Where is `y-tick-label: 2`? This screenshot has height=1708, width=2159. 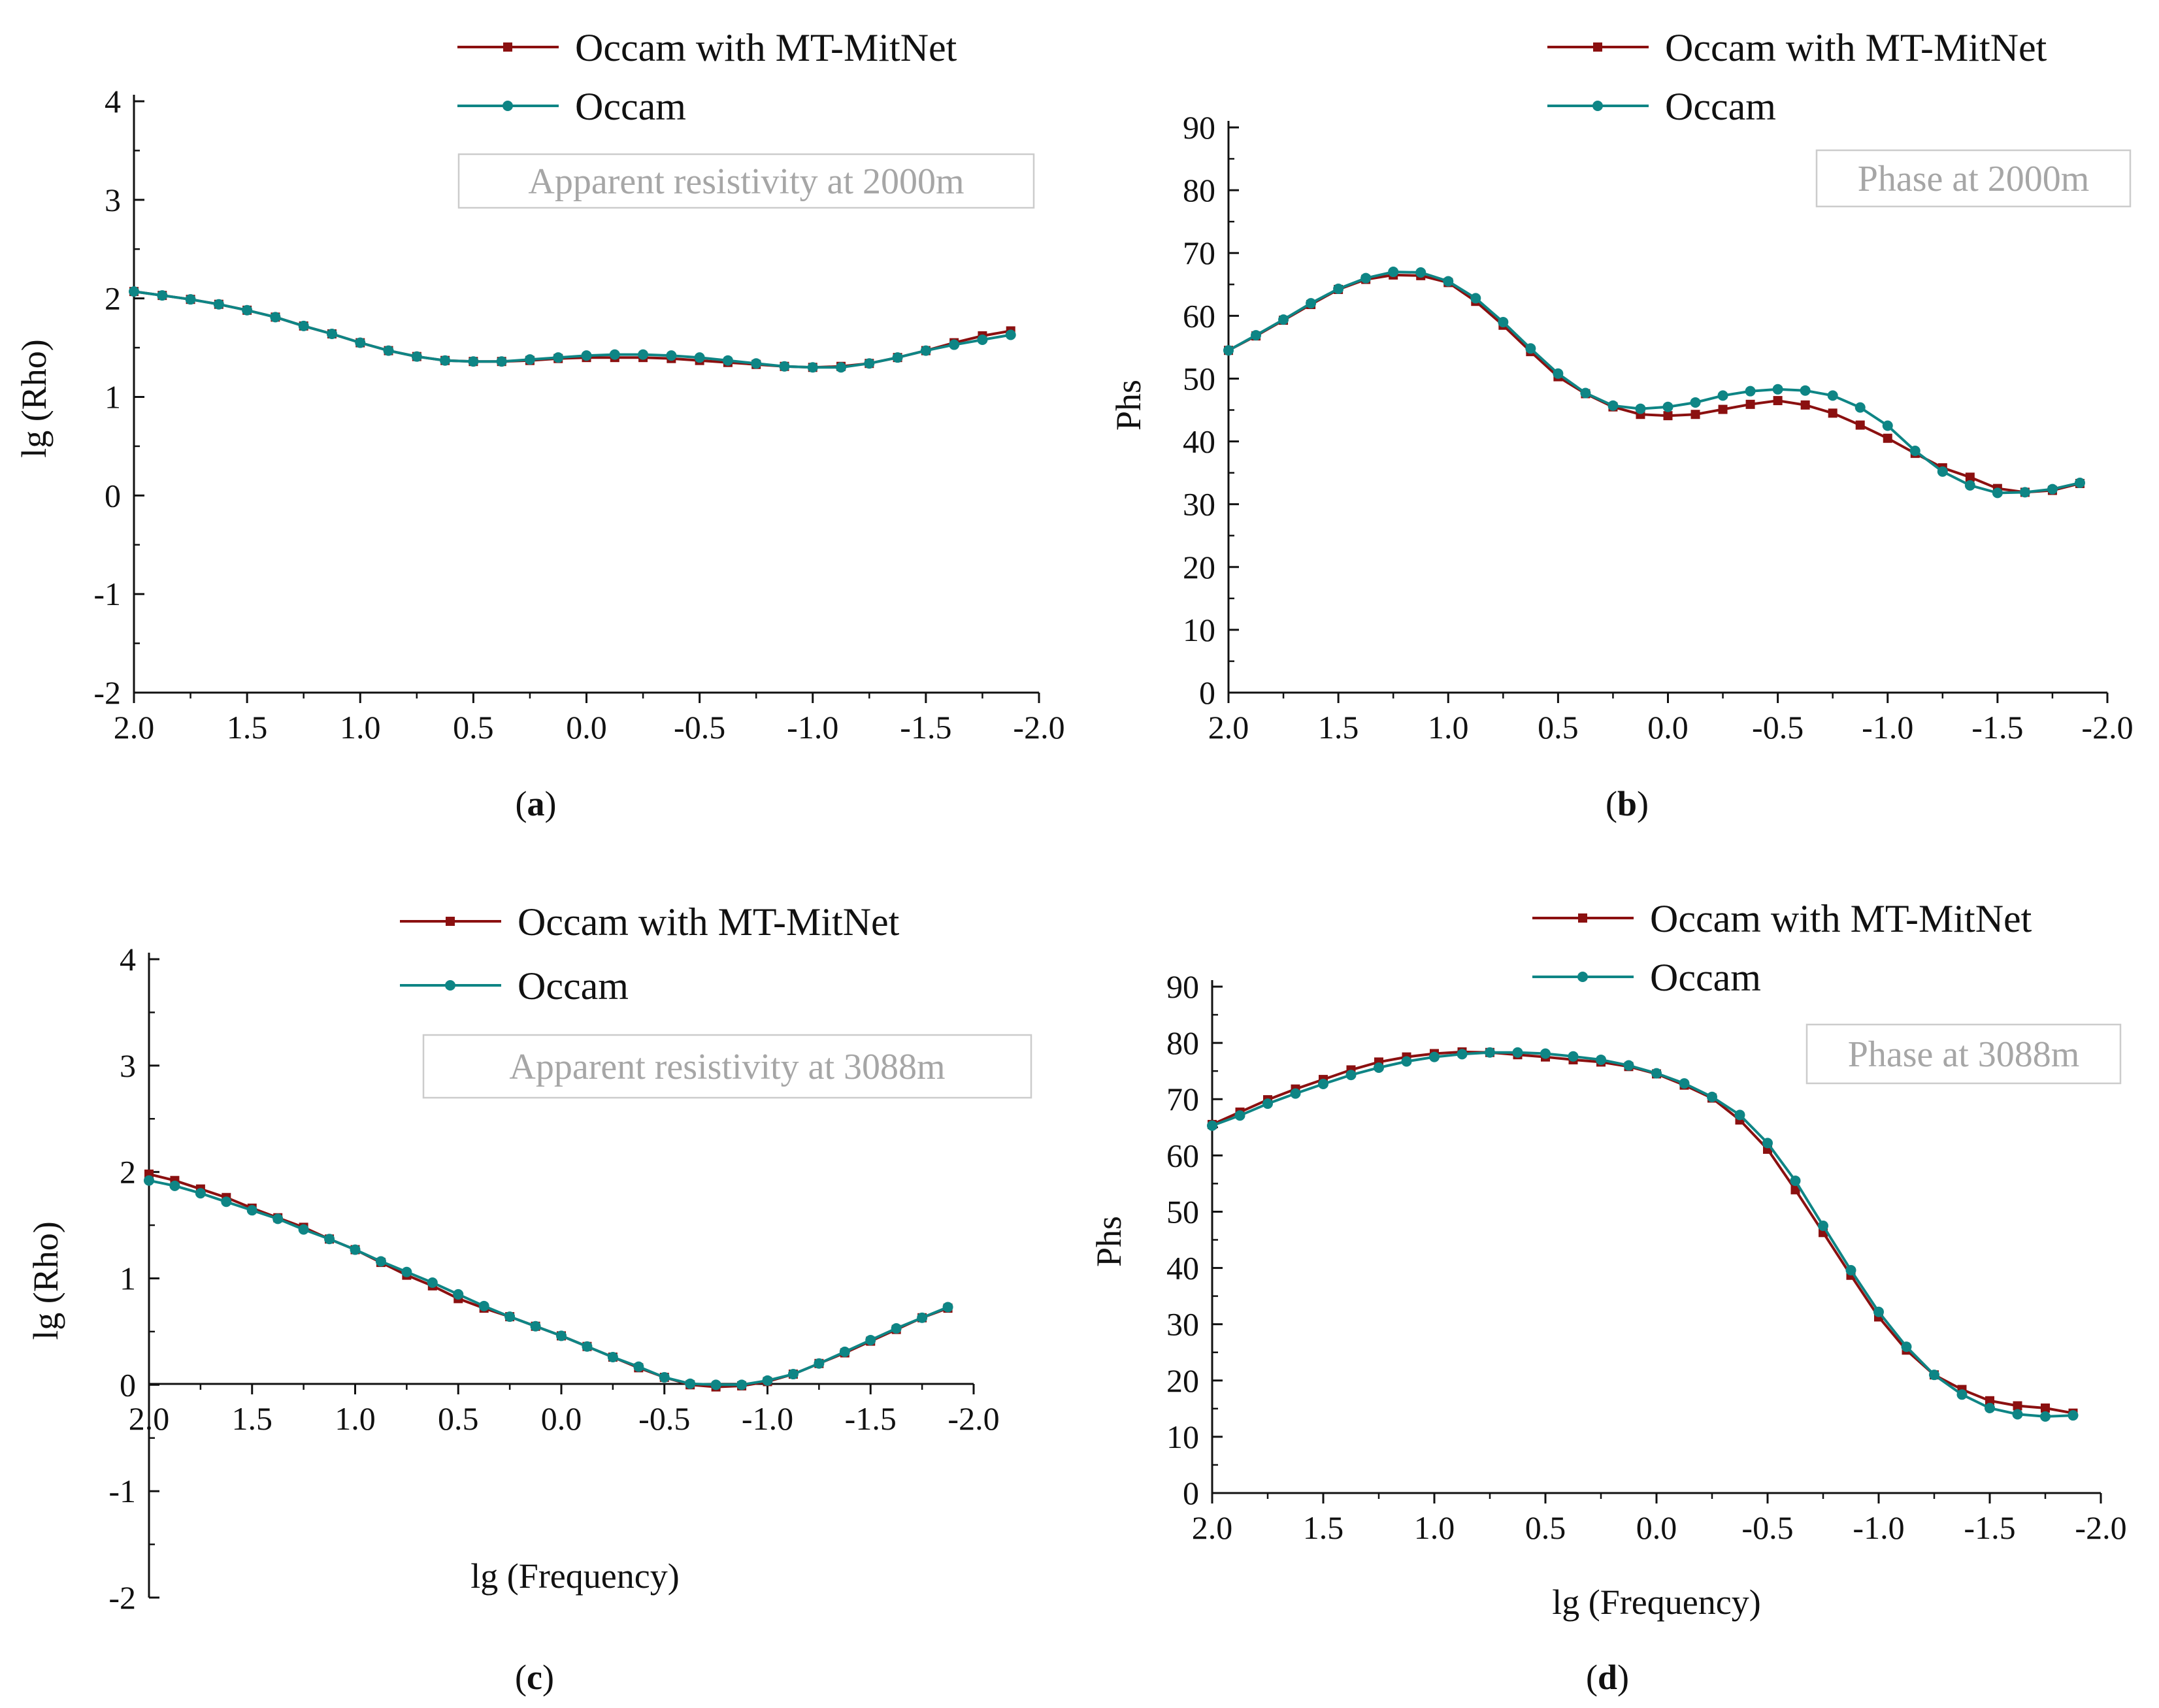 y-tick-label: 2 is located at coordinates (128, 1172).